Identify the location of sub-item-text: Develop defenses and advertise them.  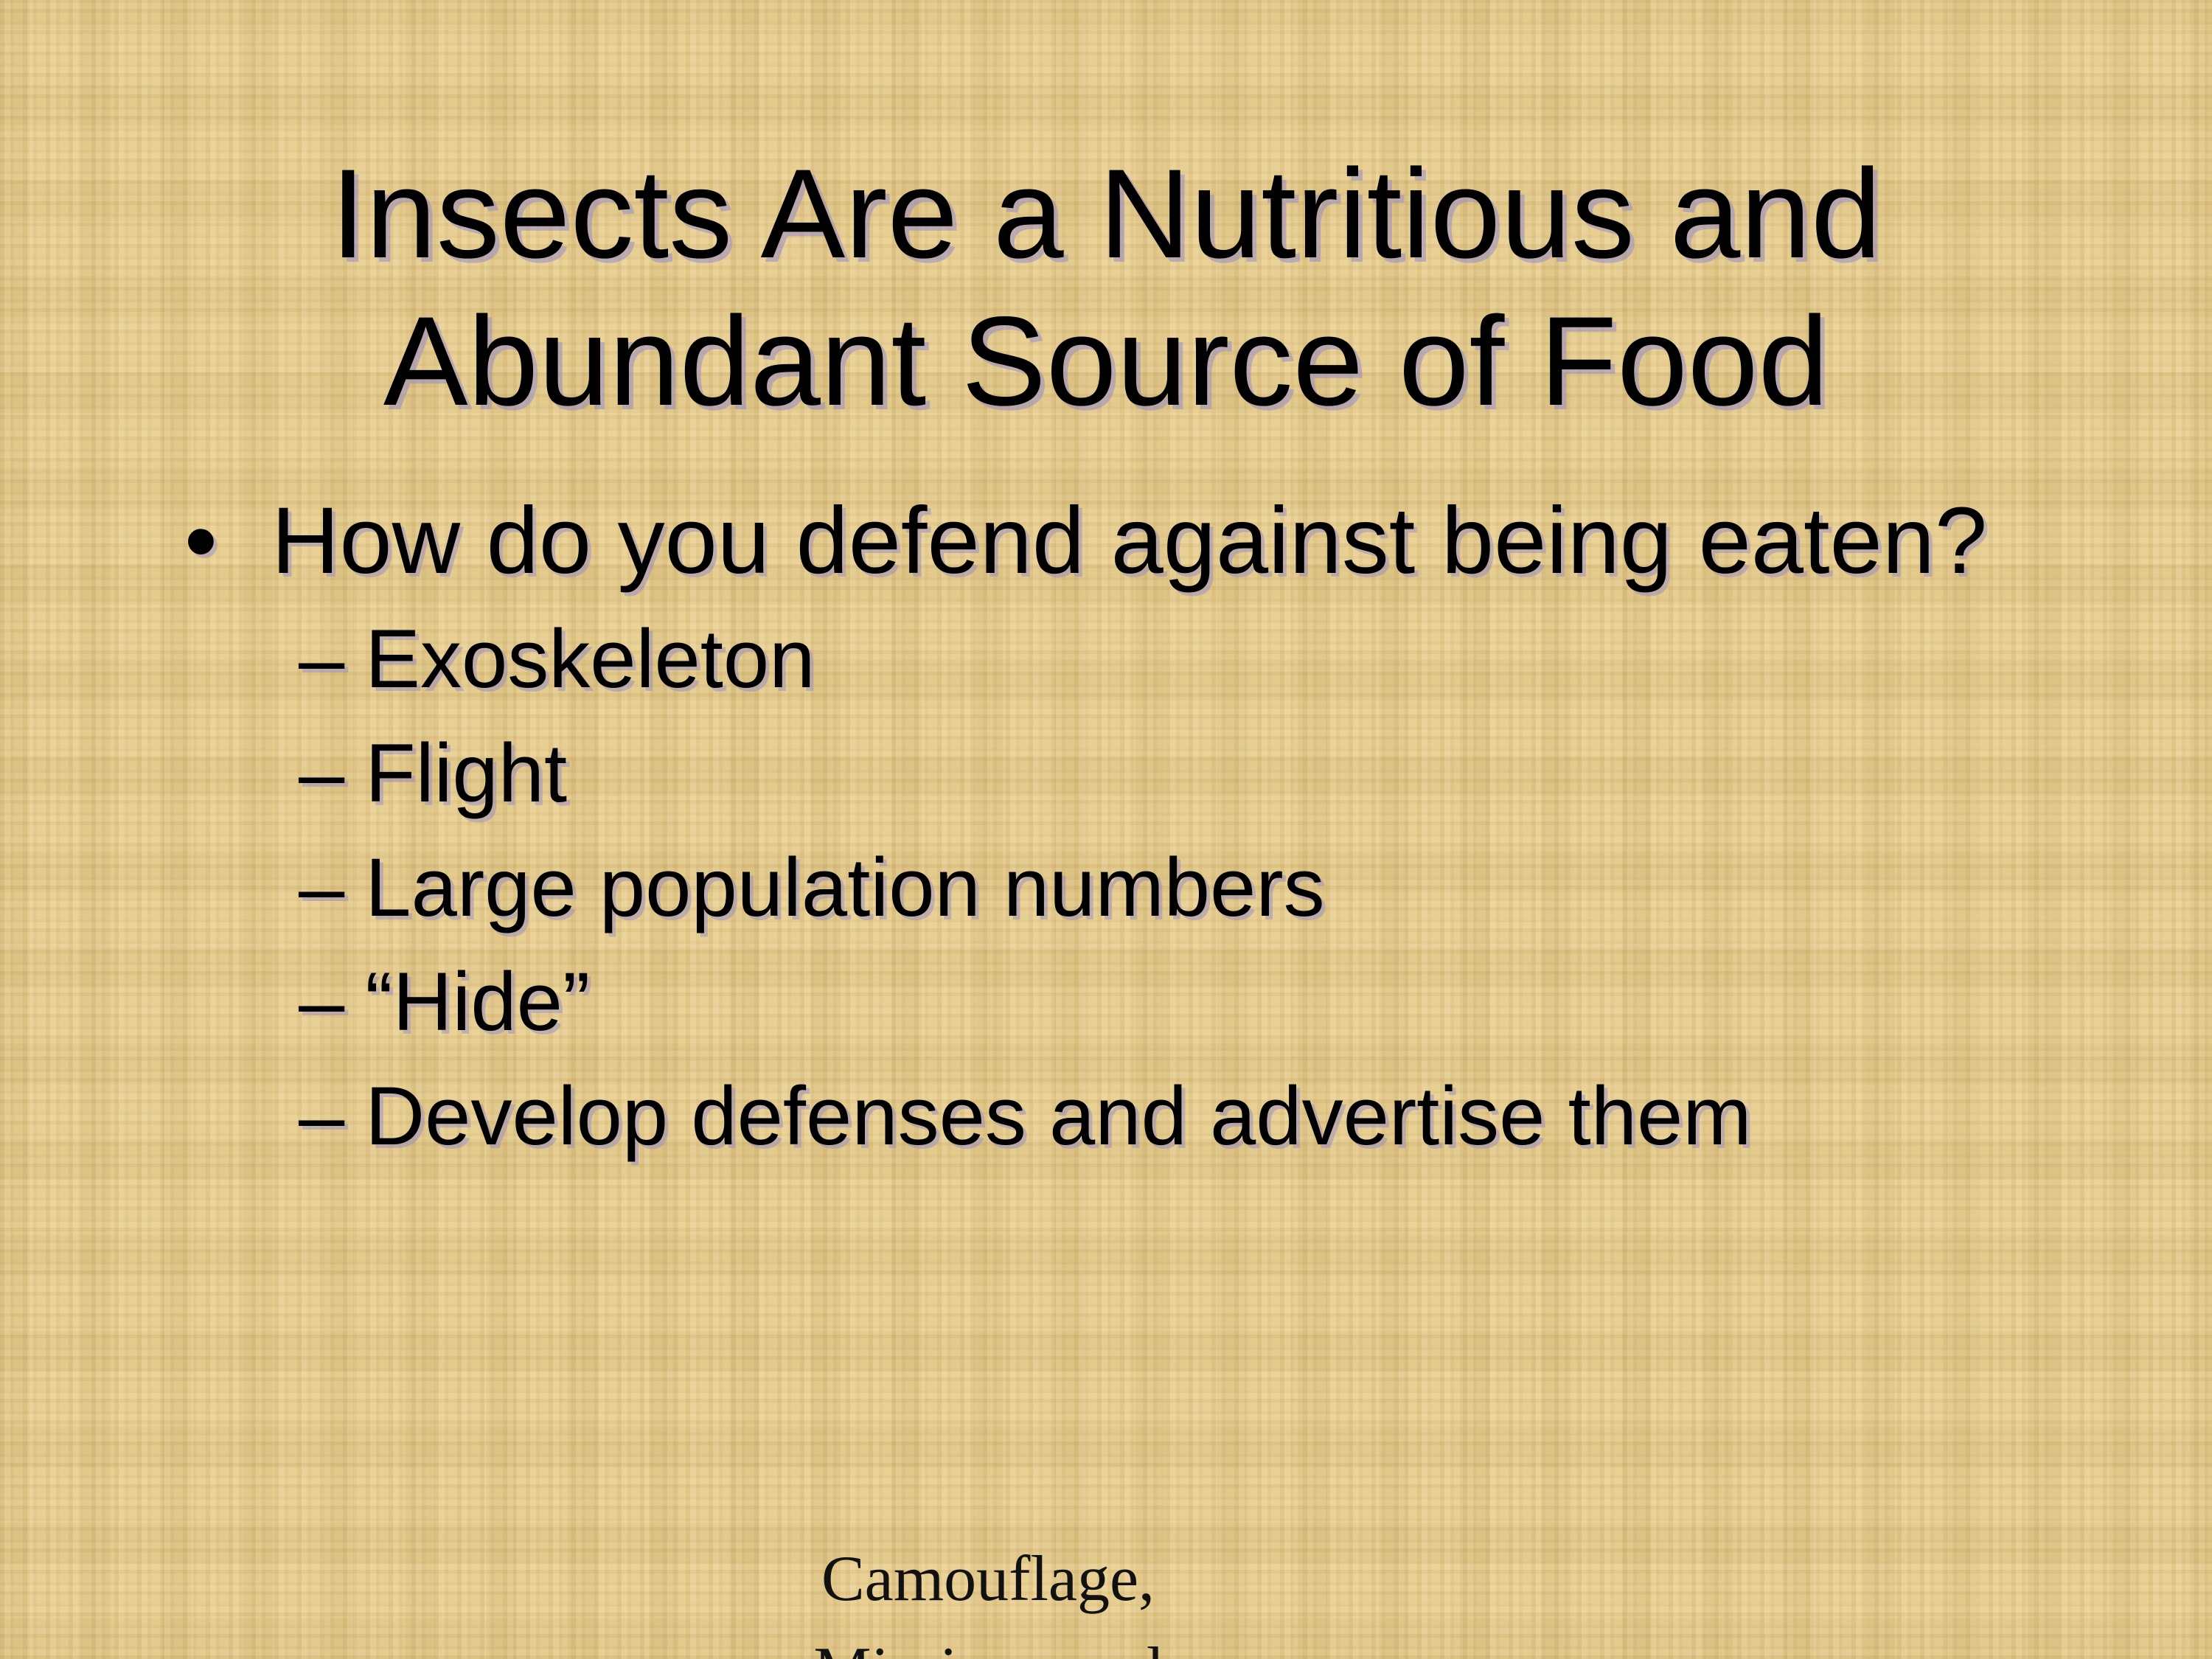
(1058, 1116).